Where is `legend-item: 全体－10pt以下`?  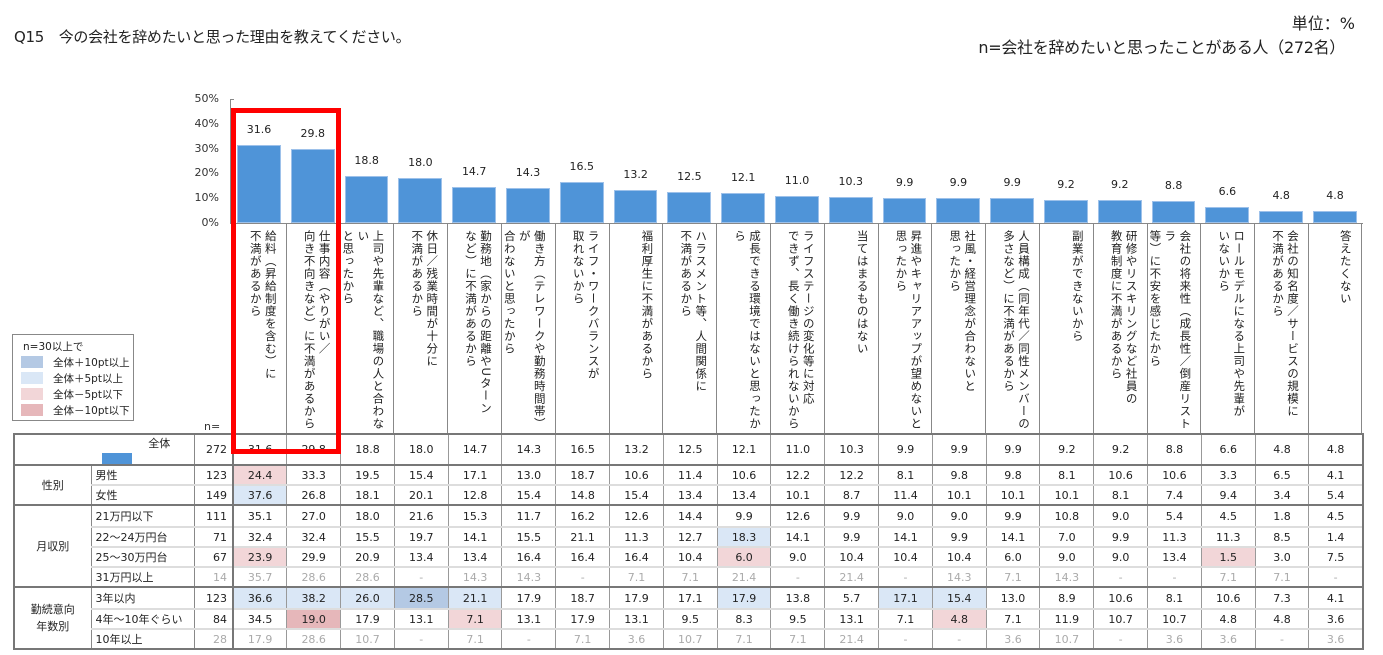 legend-item: 全体－10pt以下 is located at coordinates (75, 410).